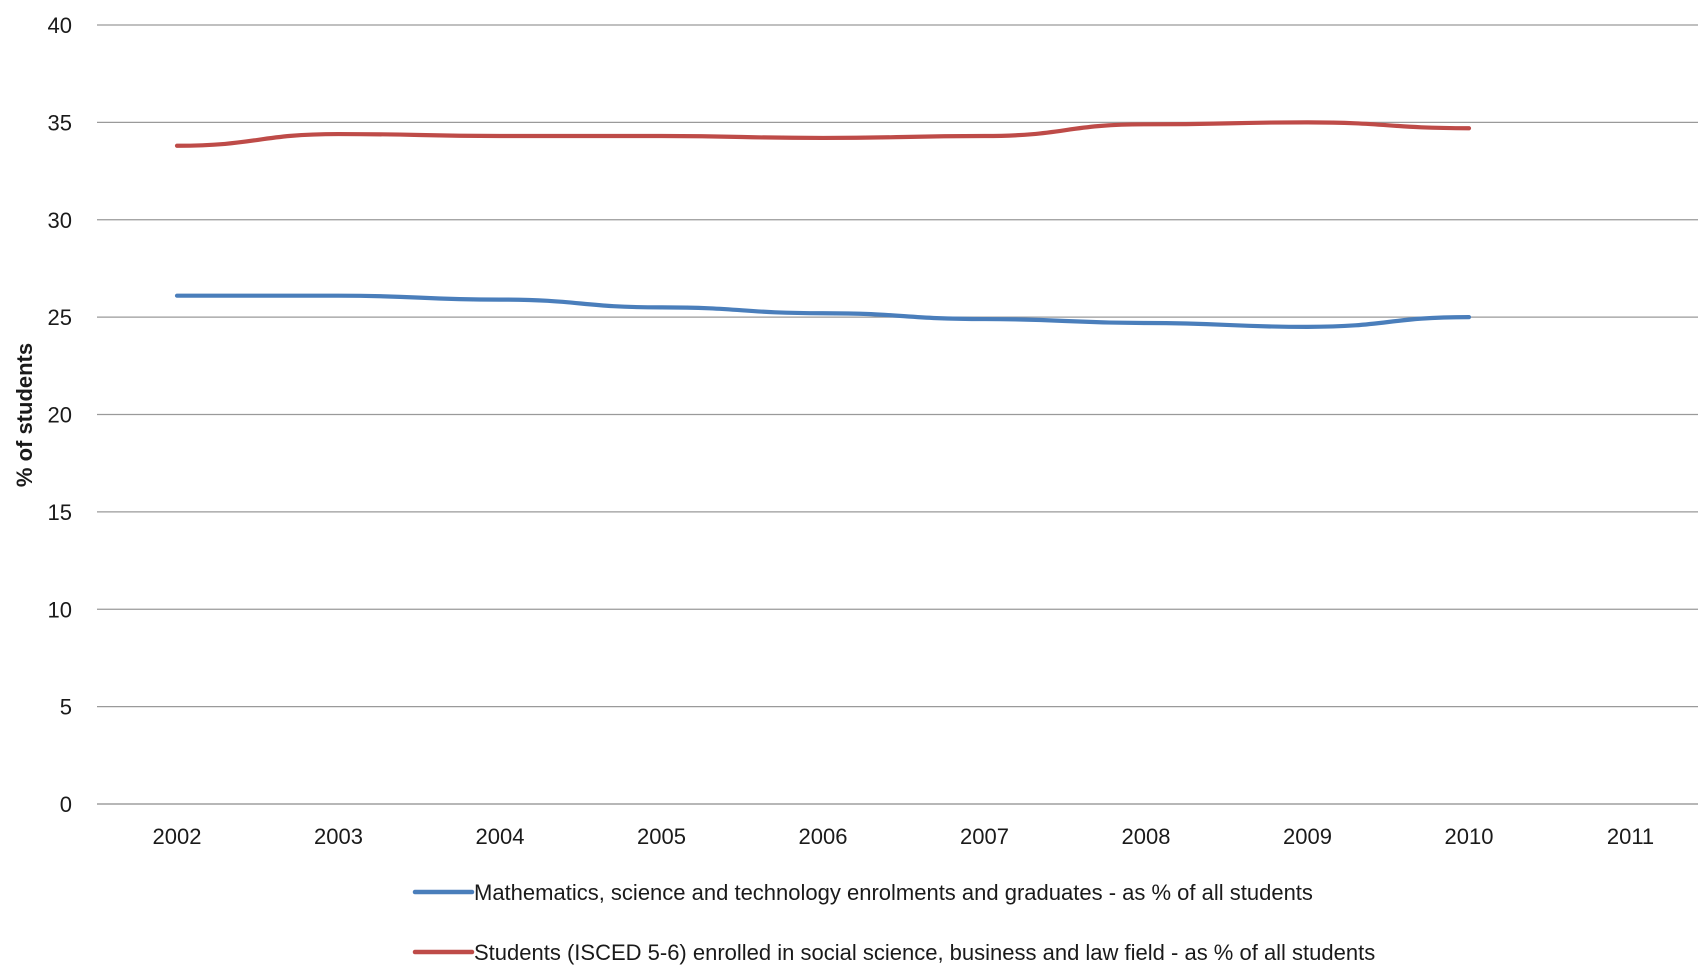 The height and width of the screenshot is (970, 1698). Describe the element at coordinates (60, 512) in the screenshot. I see `y-tick-label: 15` at that location.